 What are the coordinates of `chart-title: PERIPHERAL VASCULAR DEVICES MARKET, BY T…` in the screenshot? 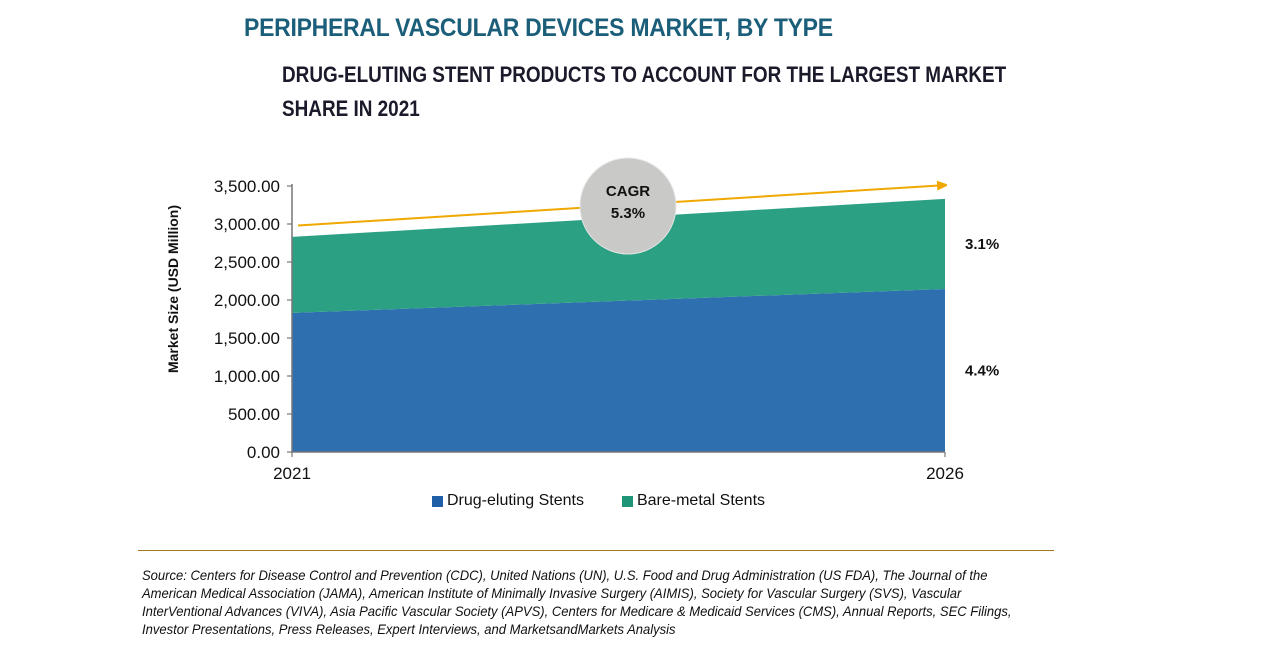 It's located at (538, 28).